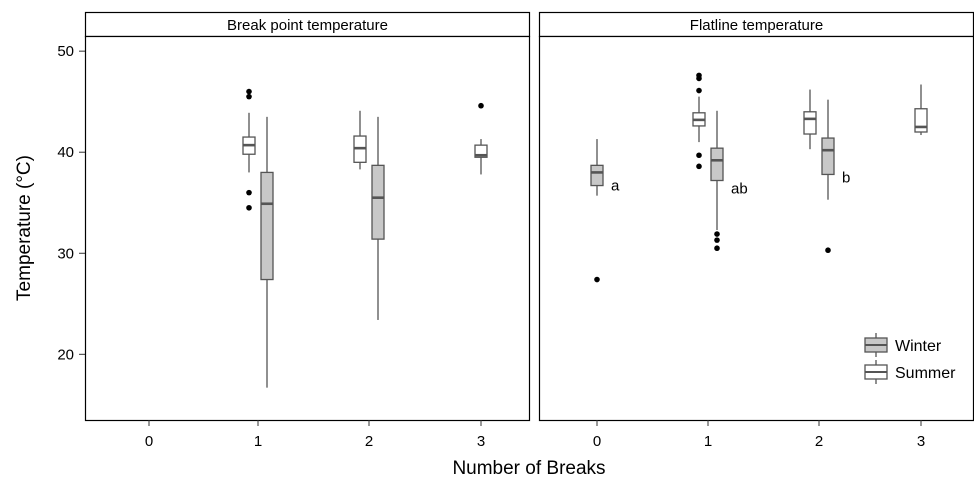 The image size is (974, 480). What do you see at coordinates (65, 152) in the screenshot?
I see `y-tick-label: 40` at bounding box center [65, 152].